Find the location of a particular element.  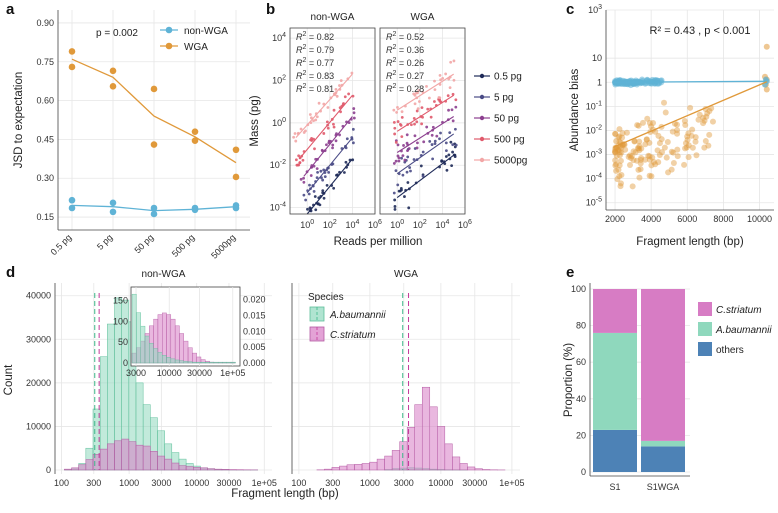

y-tick-label: 40000 is located at coordinates (38, 296).